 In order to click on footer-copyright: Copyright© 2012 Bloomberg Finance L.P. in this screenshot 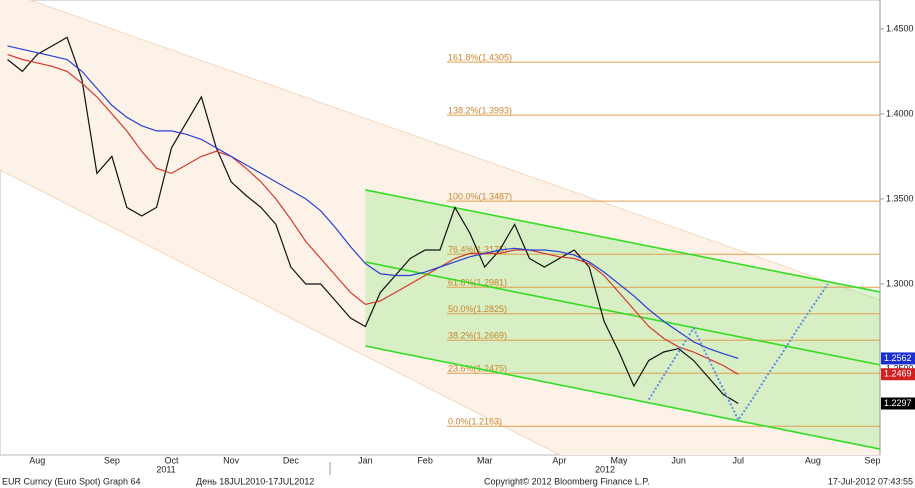, I will do `click(567, 481)`.